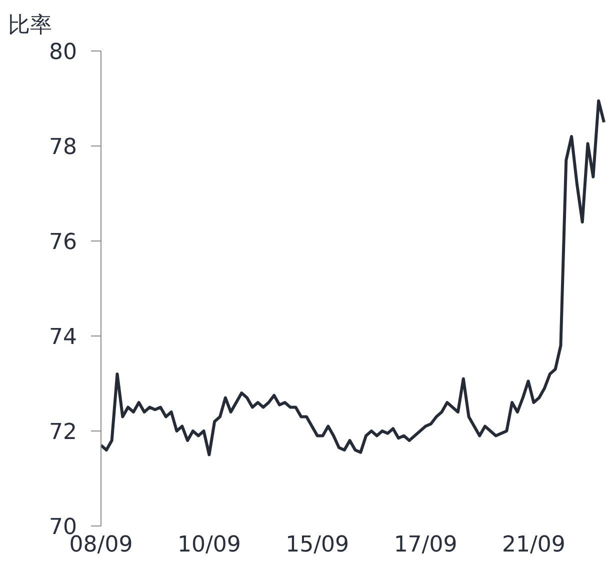 The height and width of the screenshot is (580, 606). Describe the element at coordinates (63, 432) in the screenshot. I see `y-tick-label: 72` at that location.